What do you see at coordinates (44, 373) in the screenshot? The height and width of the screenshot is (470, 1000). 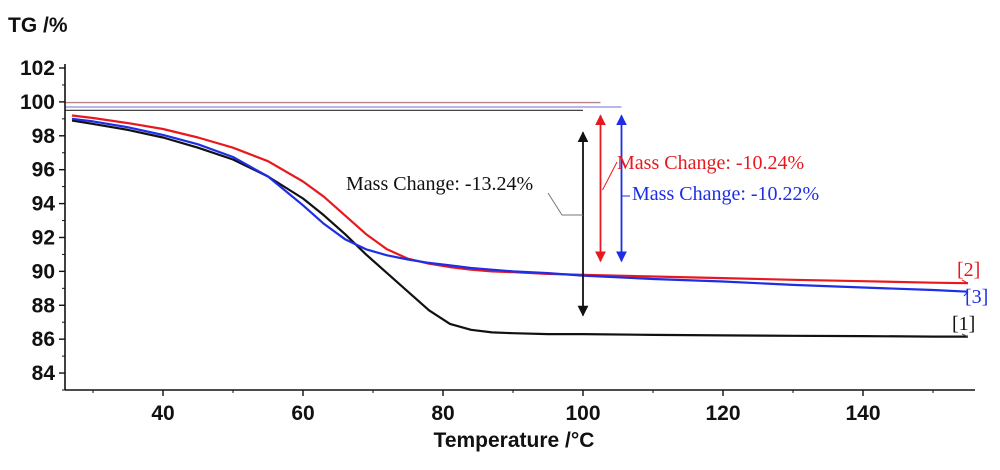 I see `y-tick-label: 84` at bounding box center [44, 373].